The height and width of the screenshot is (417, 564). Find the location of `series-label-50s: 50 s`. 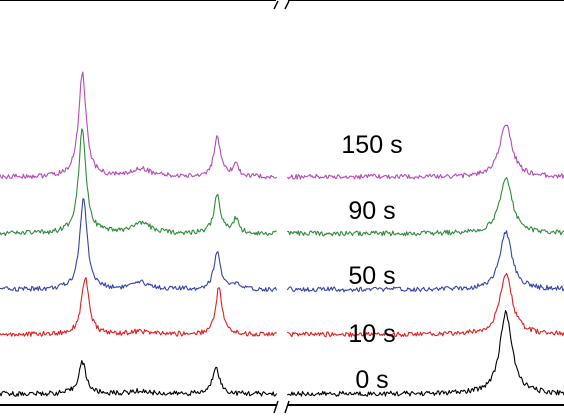

series-label-50s: 50 s is located at coordinates (371, 276).